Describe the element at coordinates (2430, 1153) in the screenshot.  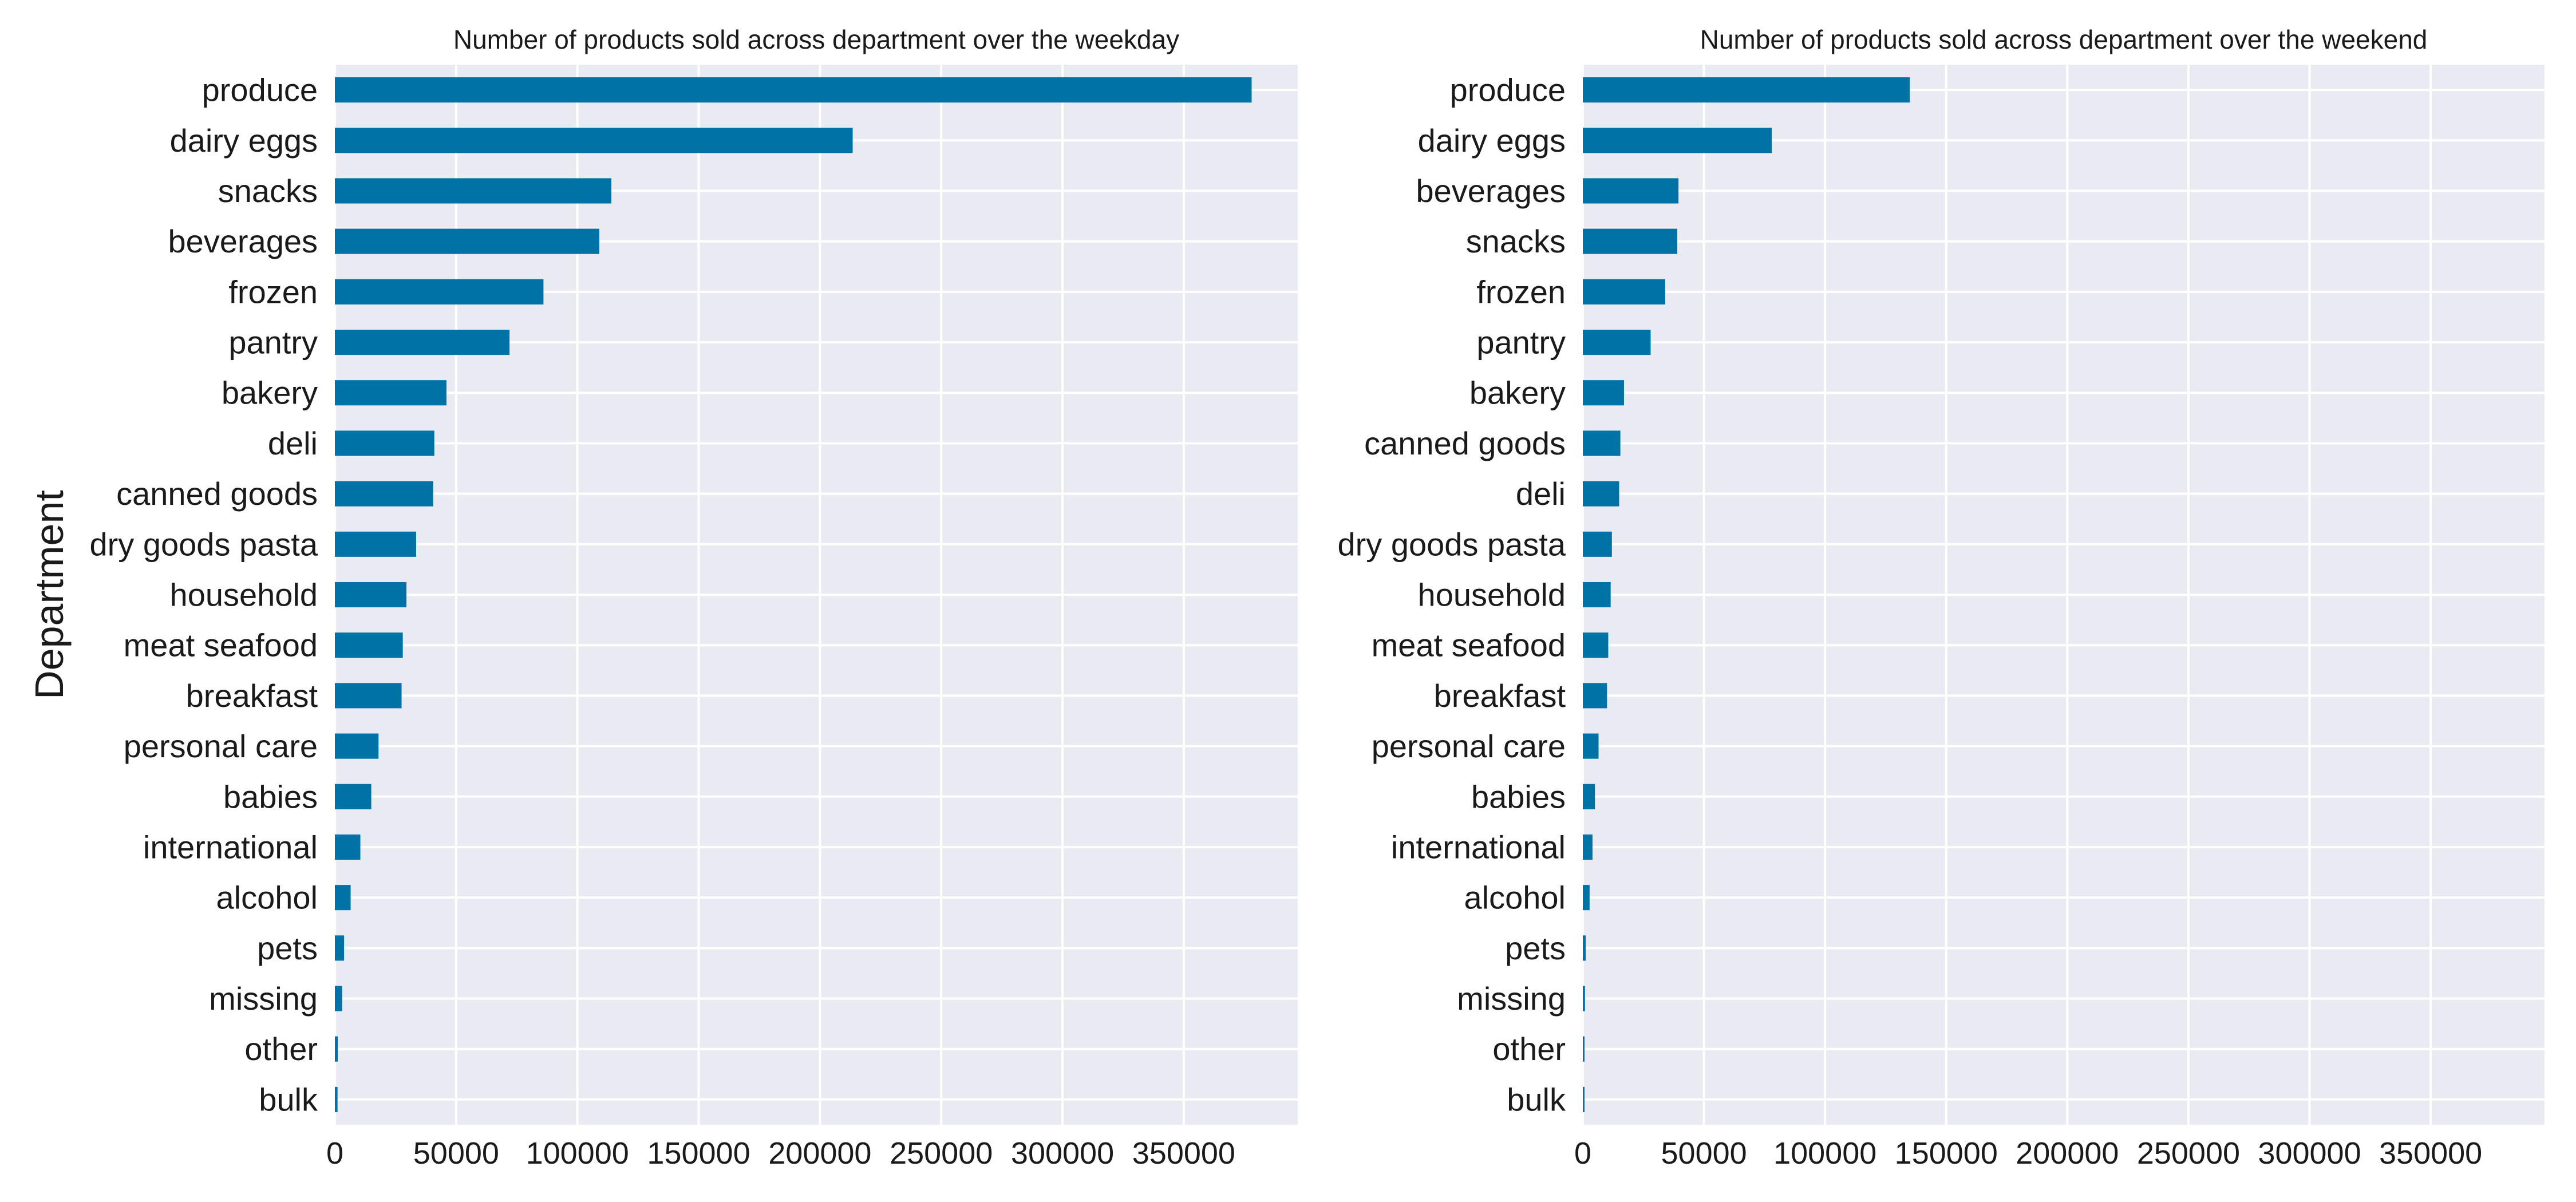
I see `x-tick-label: 350000` at that location.